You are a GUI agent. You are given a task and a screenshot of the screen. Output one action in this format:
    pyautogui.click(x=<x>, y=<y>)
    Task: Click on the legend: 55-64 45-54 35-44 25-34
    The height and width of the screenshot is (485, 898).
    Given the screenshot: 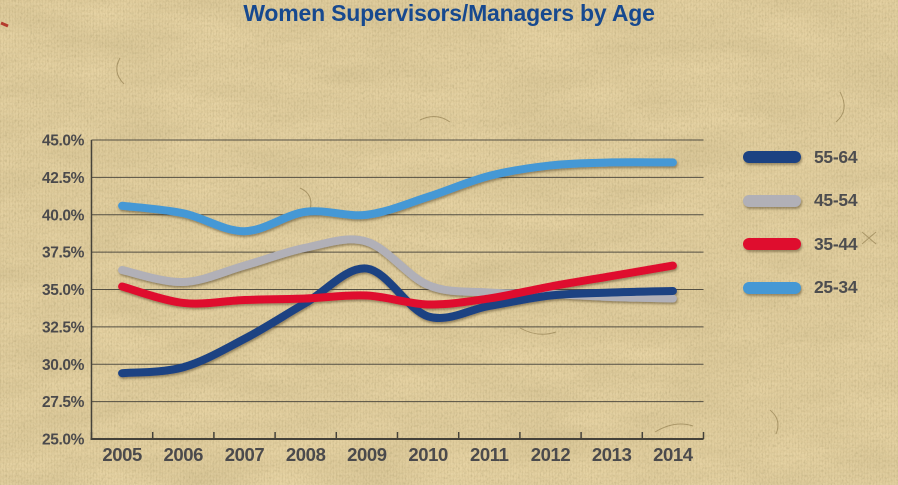 What is the action you would take?
    pyautogui.click(x=800, y=222)
    